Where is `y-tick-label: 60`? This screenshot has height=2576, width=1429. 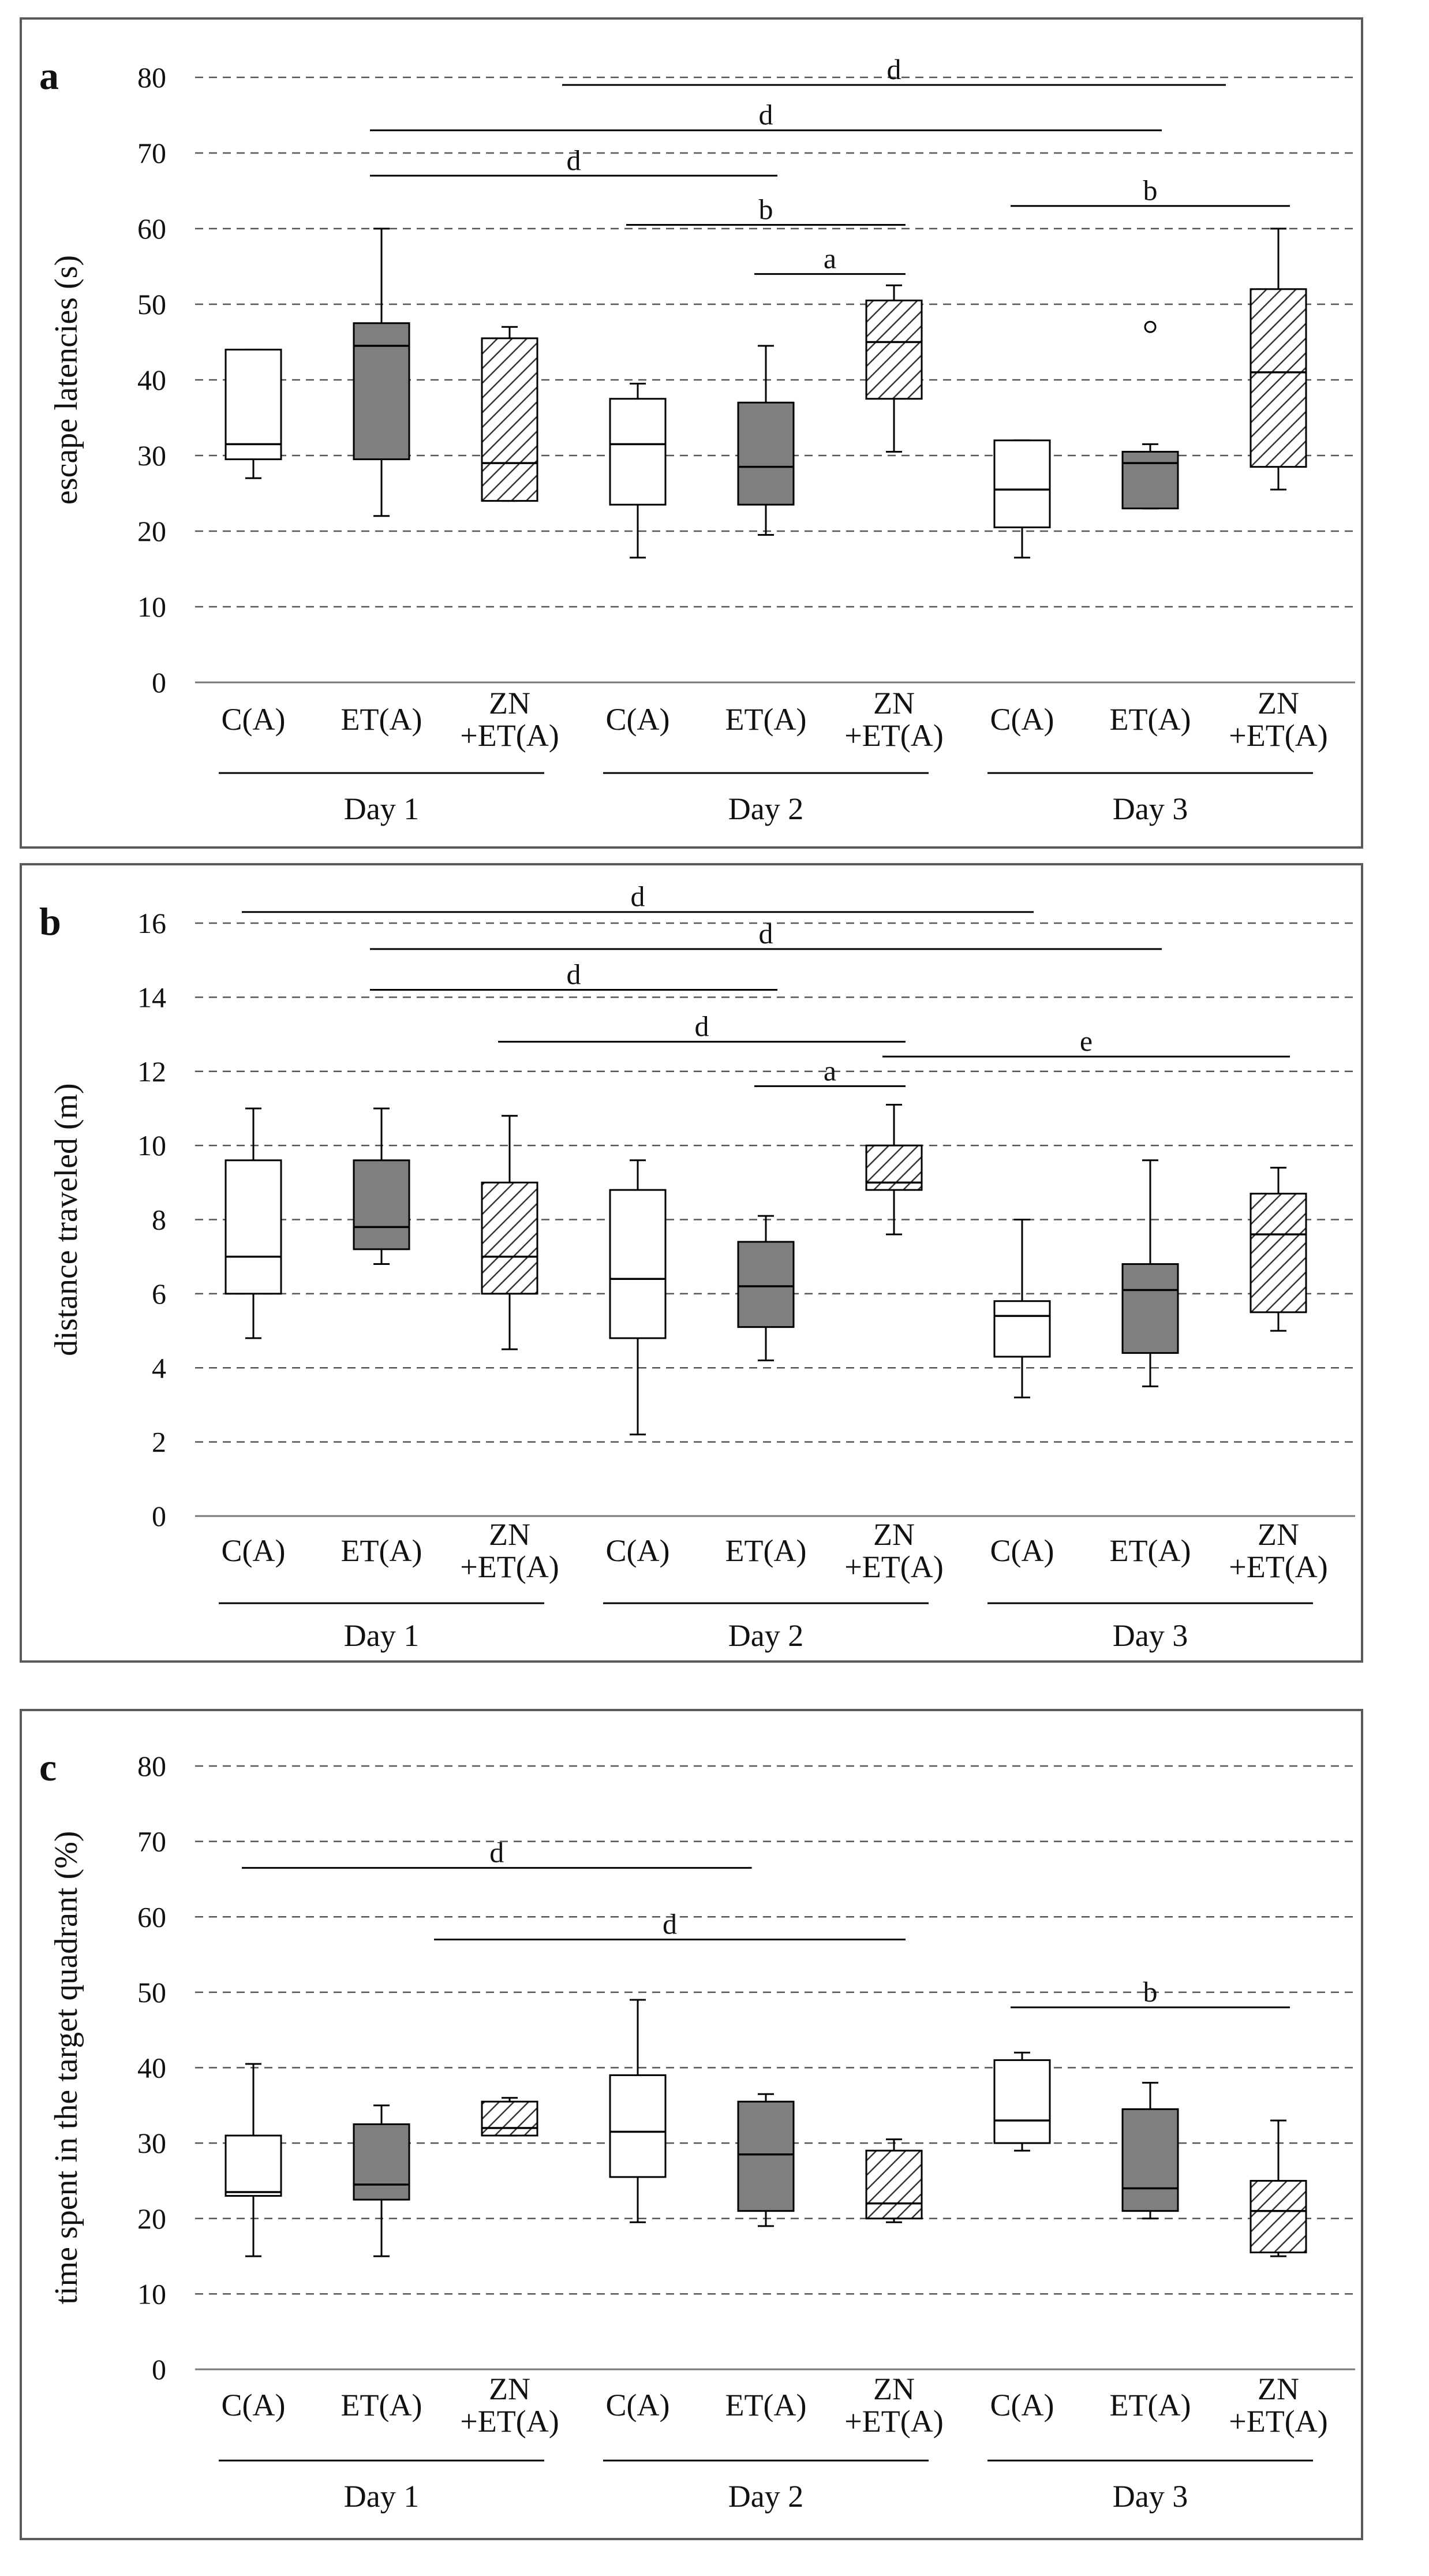
y-tick-label: 60 is located at coordinates (151, 228).